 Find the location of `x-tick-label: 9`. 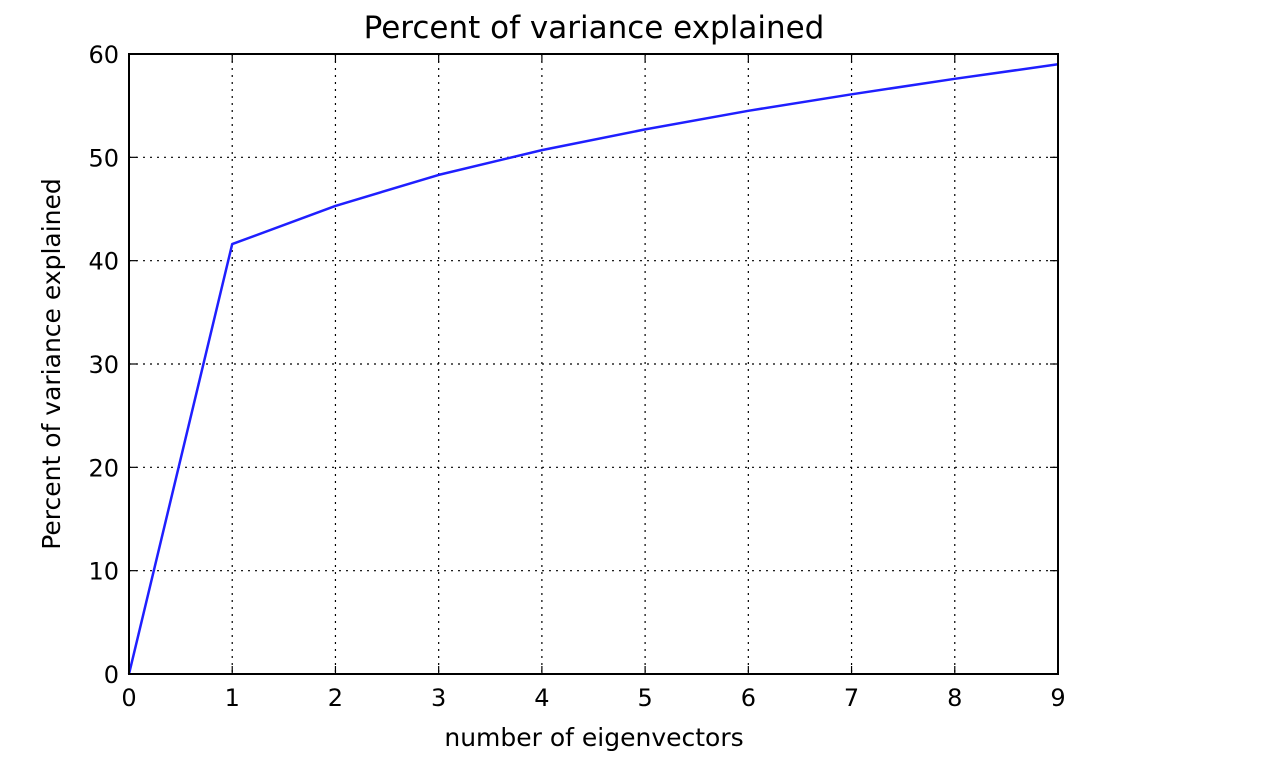

x-tick-label: 9 is located at coordinates (1057, 698).